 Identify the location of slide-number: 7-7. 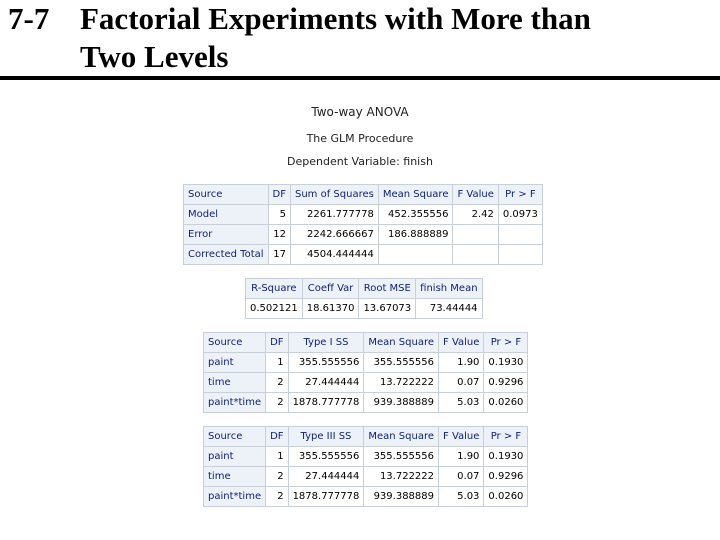
(29, 18).